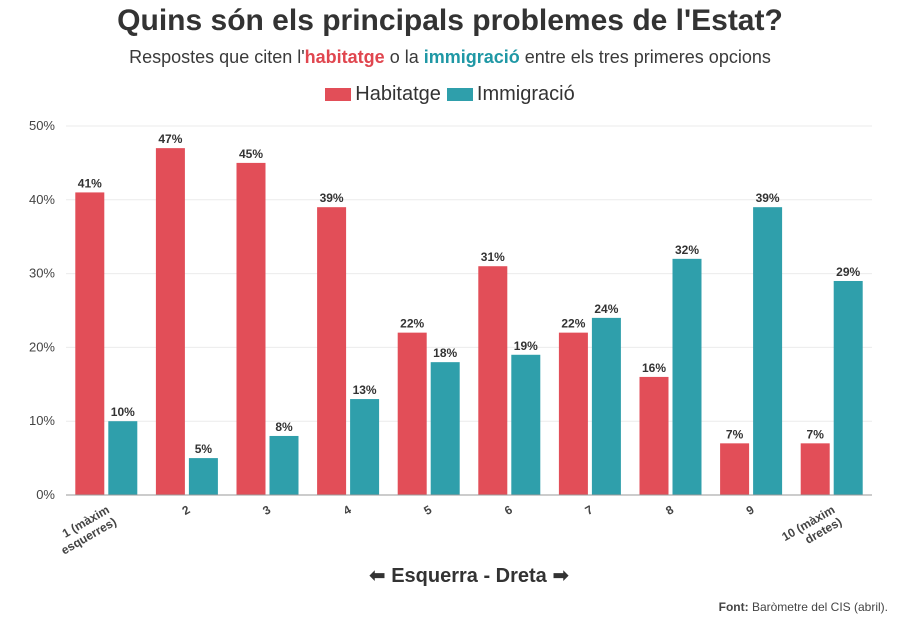  Describe the element at coordinates (525, 94) in the screenshot. I see `legend-label-immigracio: Immigració` at that location.